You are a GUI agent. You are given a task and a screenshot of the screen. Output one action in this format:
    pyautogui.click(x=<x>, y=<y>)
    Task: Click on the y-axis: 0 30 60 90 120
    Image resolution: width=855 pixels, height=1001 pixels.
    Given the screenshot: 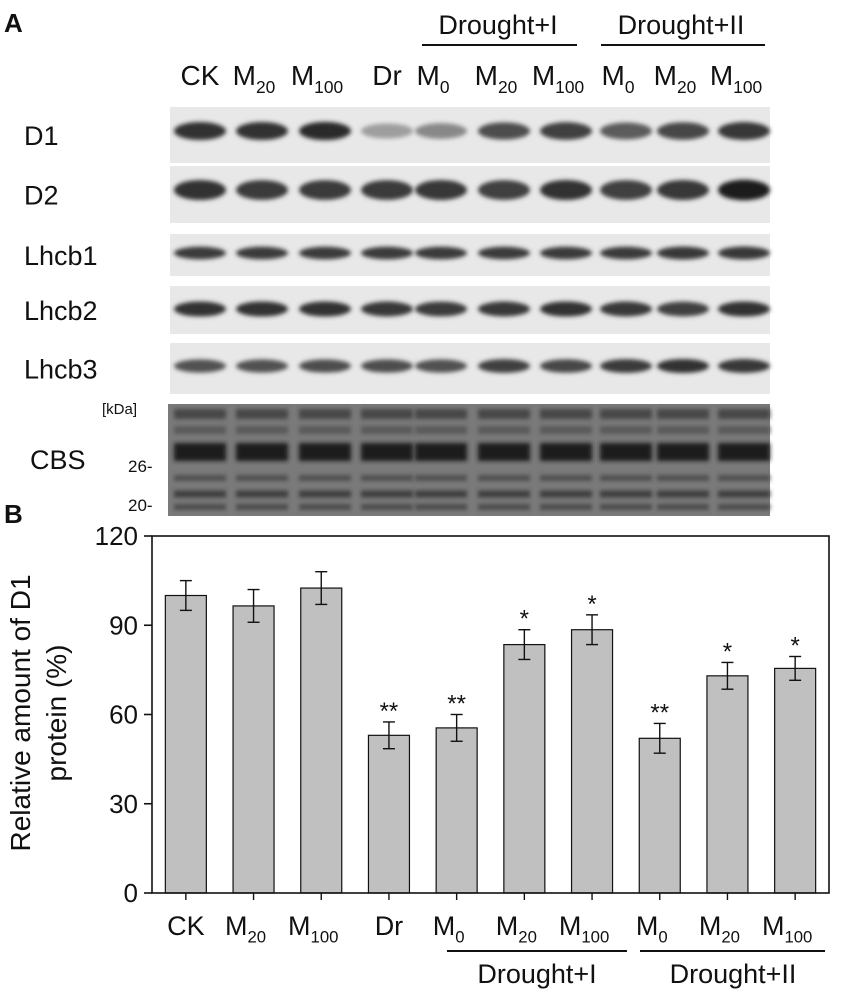 What is the action you would take?
    pyautogui.click(x=123, y=714)
    